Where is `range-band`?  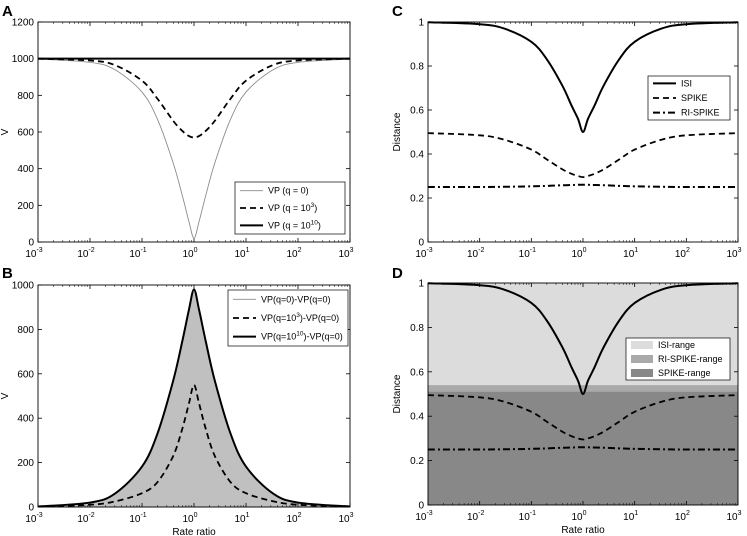
range-band is located at coordinates (583, 448).